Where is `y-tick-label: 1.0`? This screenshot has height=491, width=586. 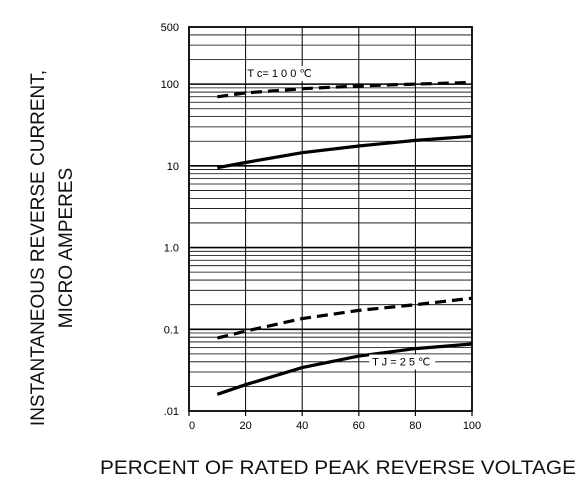
y-tick-label: 1.0 is located at coordinates (171, 249).